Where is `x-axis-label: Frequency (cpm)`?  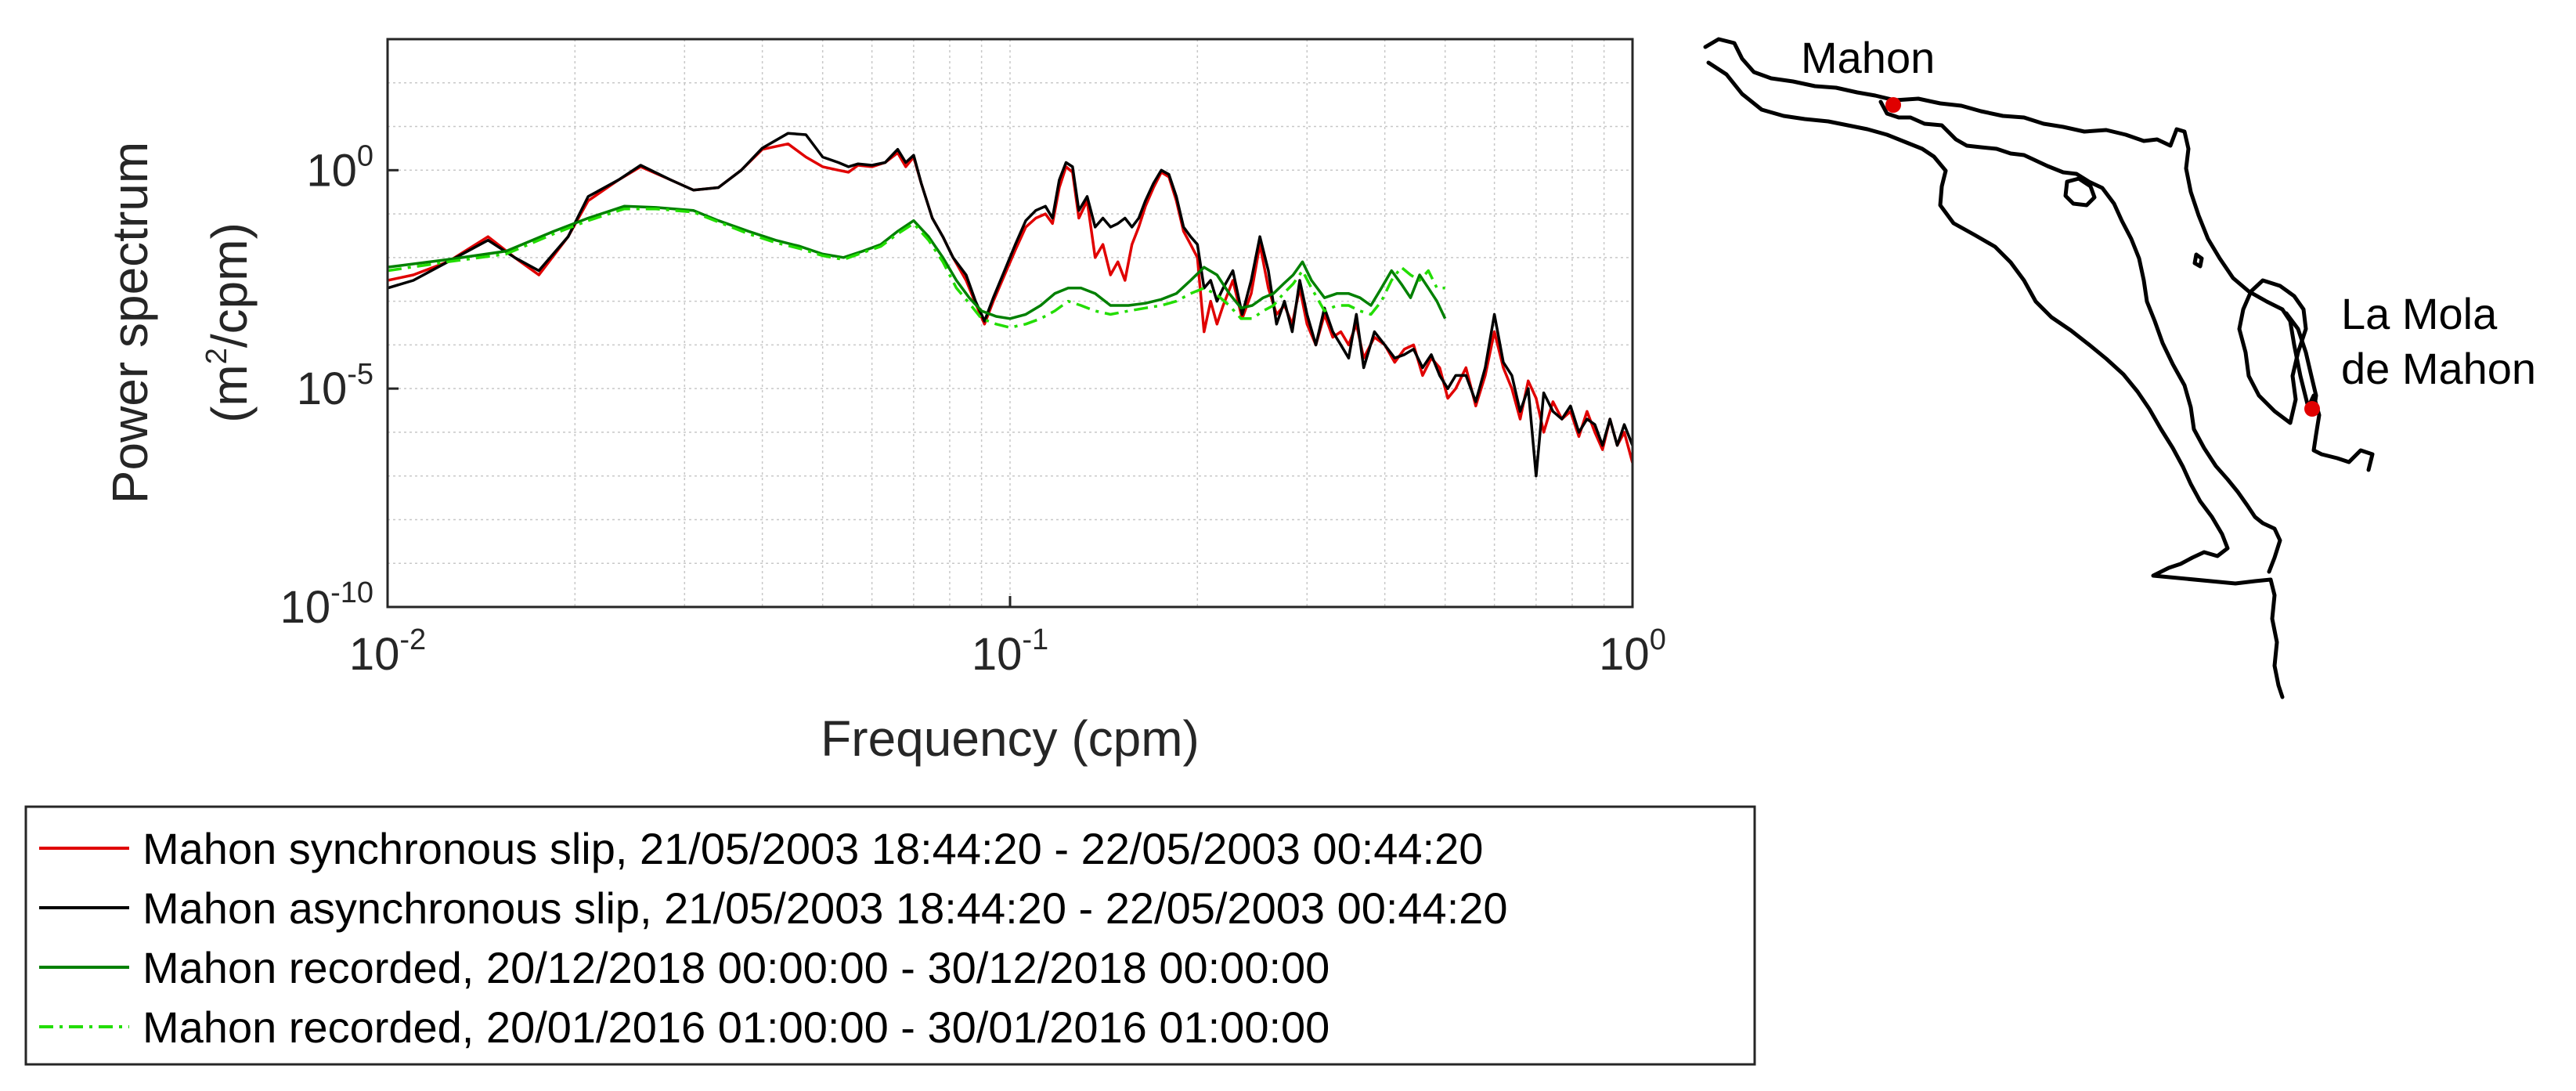 x-axis-label: Frequency (cpm) is located at coordinates (1010, 739).